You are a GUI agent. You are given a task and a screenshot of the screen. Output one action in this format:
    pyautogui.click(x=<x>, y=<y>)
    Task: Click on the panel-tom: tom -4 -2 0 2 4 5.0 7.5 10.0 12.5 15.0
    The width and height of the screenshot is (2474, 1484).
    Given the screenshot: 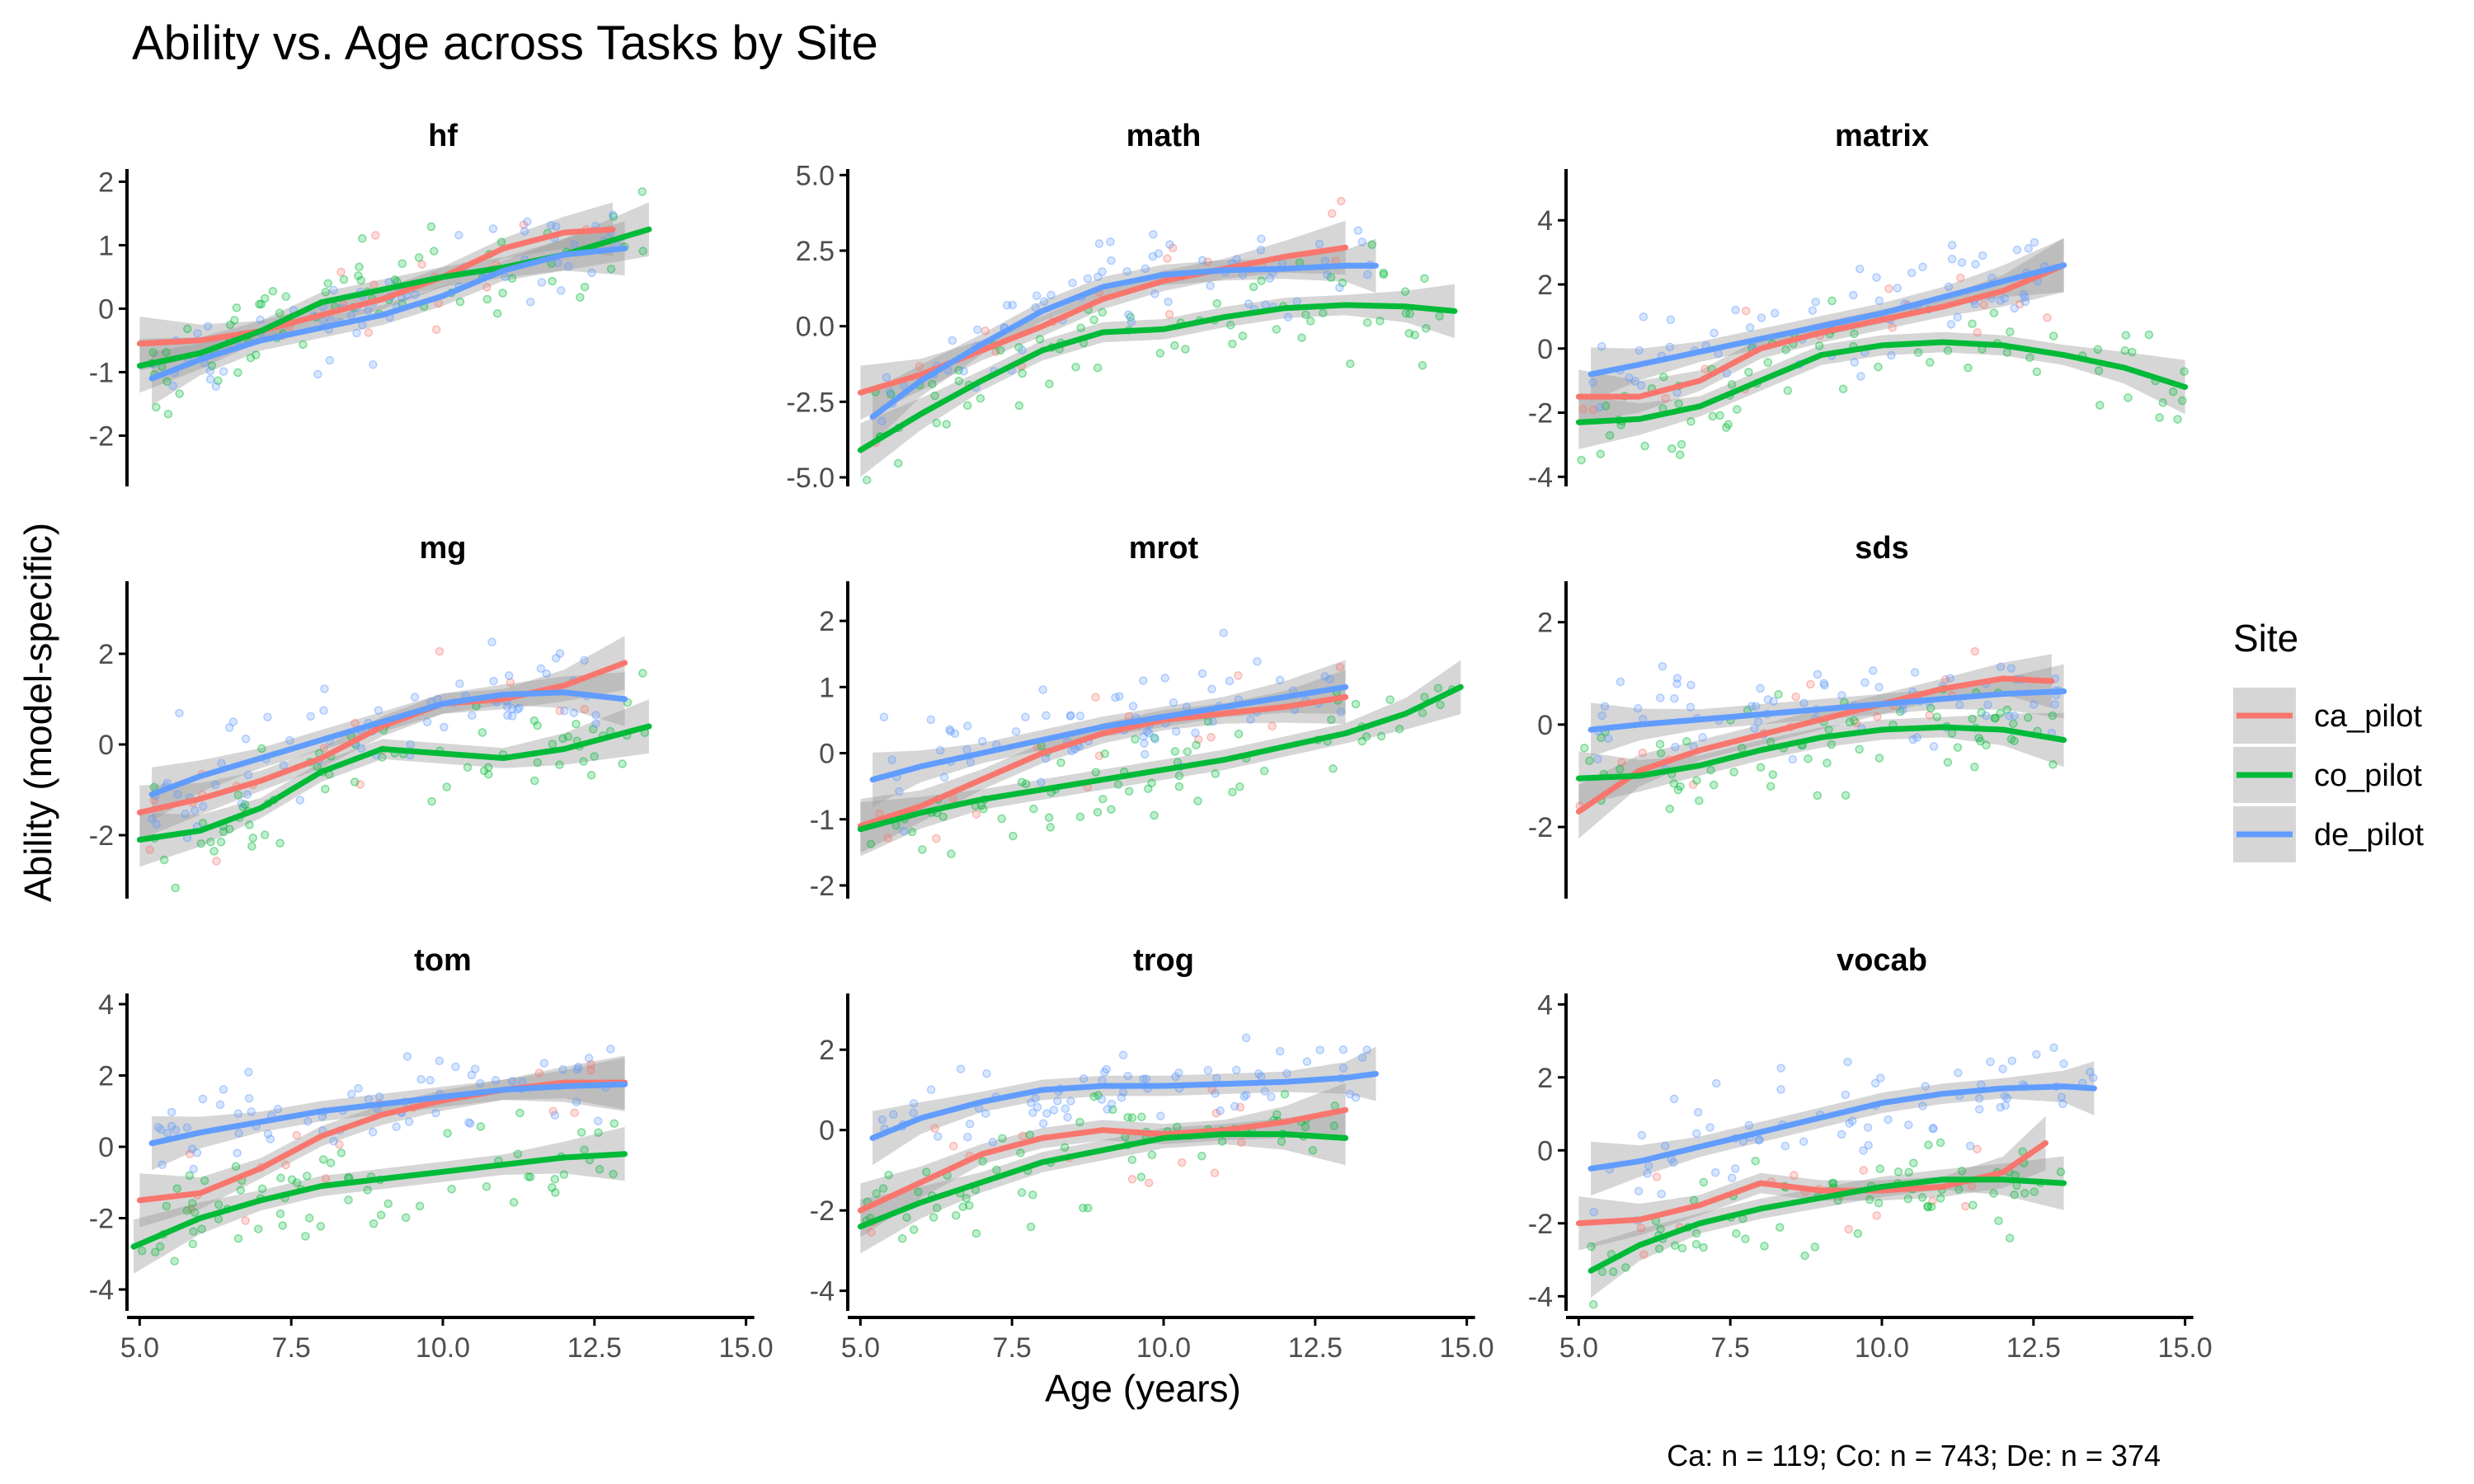 What is the action you would take?
    pyautogui.click(x=431, y=1153)
    